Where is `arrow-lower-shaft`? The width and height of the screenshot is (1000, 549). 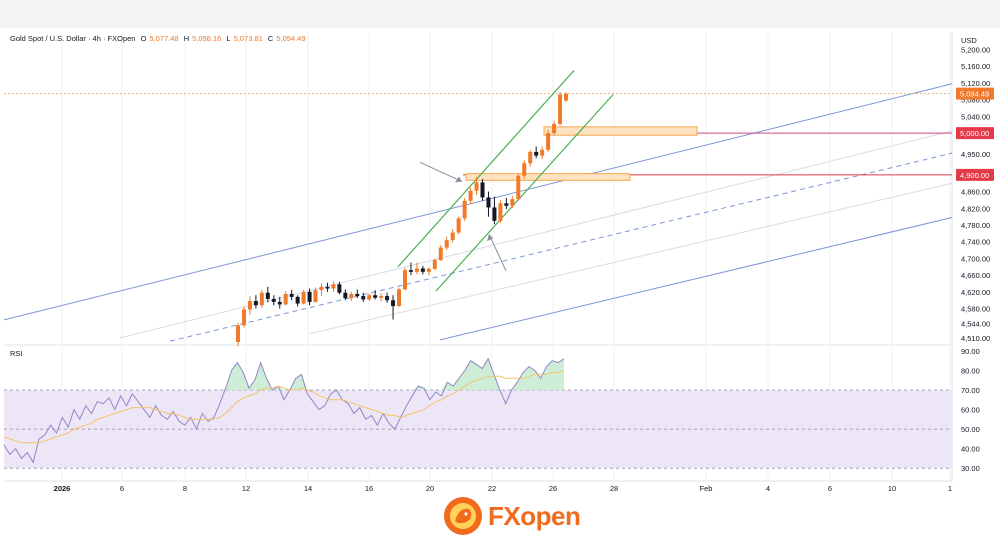 arrow-lower-shaft is located at coordinates (497, 252).